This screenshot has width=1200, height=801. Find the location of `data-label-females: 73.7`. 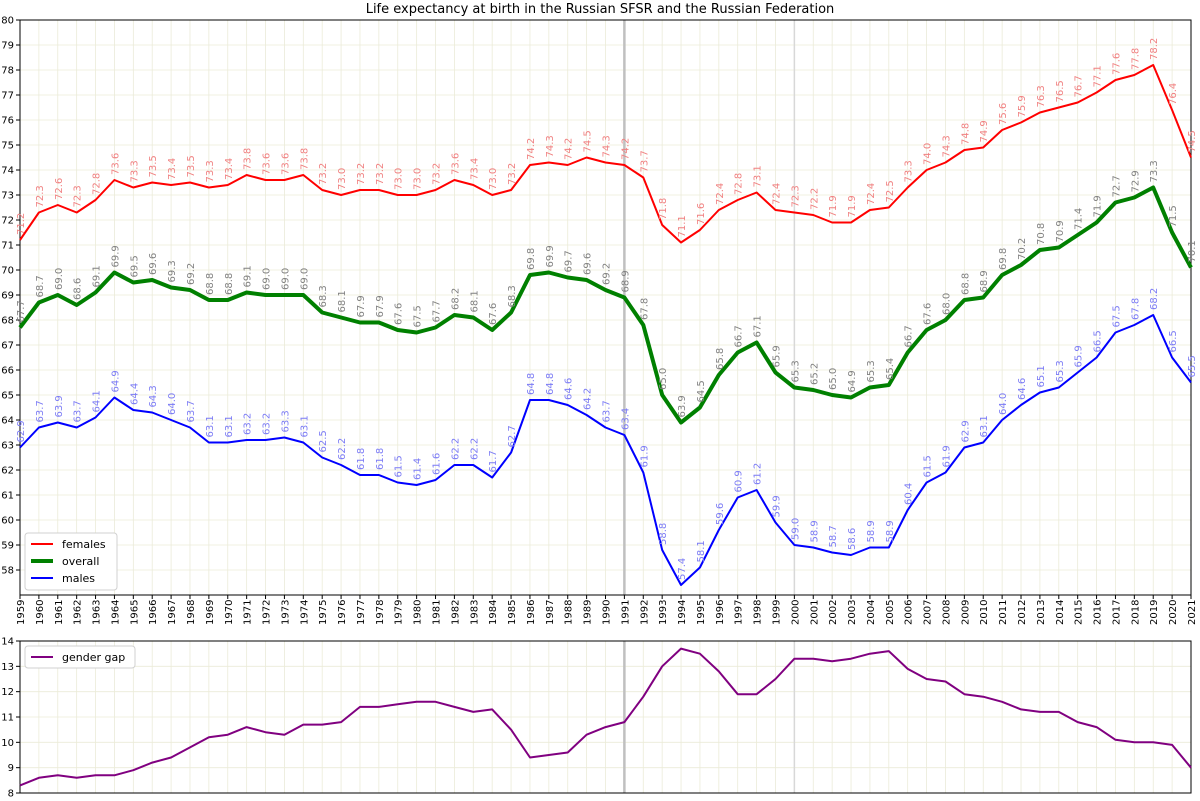

data-label-females: 73.7 is located at coordinates (644, 161).